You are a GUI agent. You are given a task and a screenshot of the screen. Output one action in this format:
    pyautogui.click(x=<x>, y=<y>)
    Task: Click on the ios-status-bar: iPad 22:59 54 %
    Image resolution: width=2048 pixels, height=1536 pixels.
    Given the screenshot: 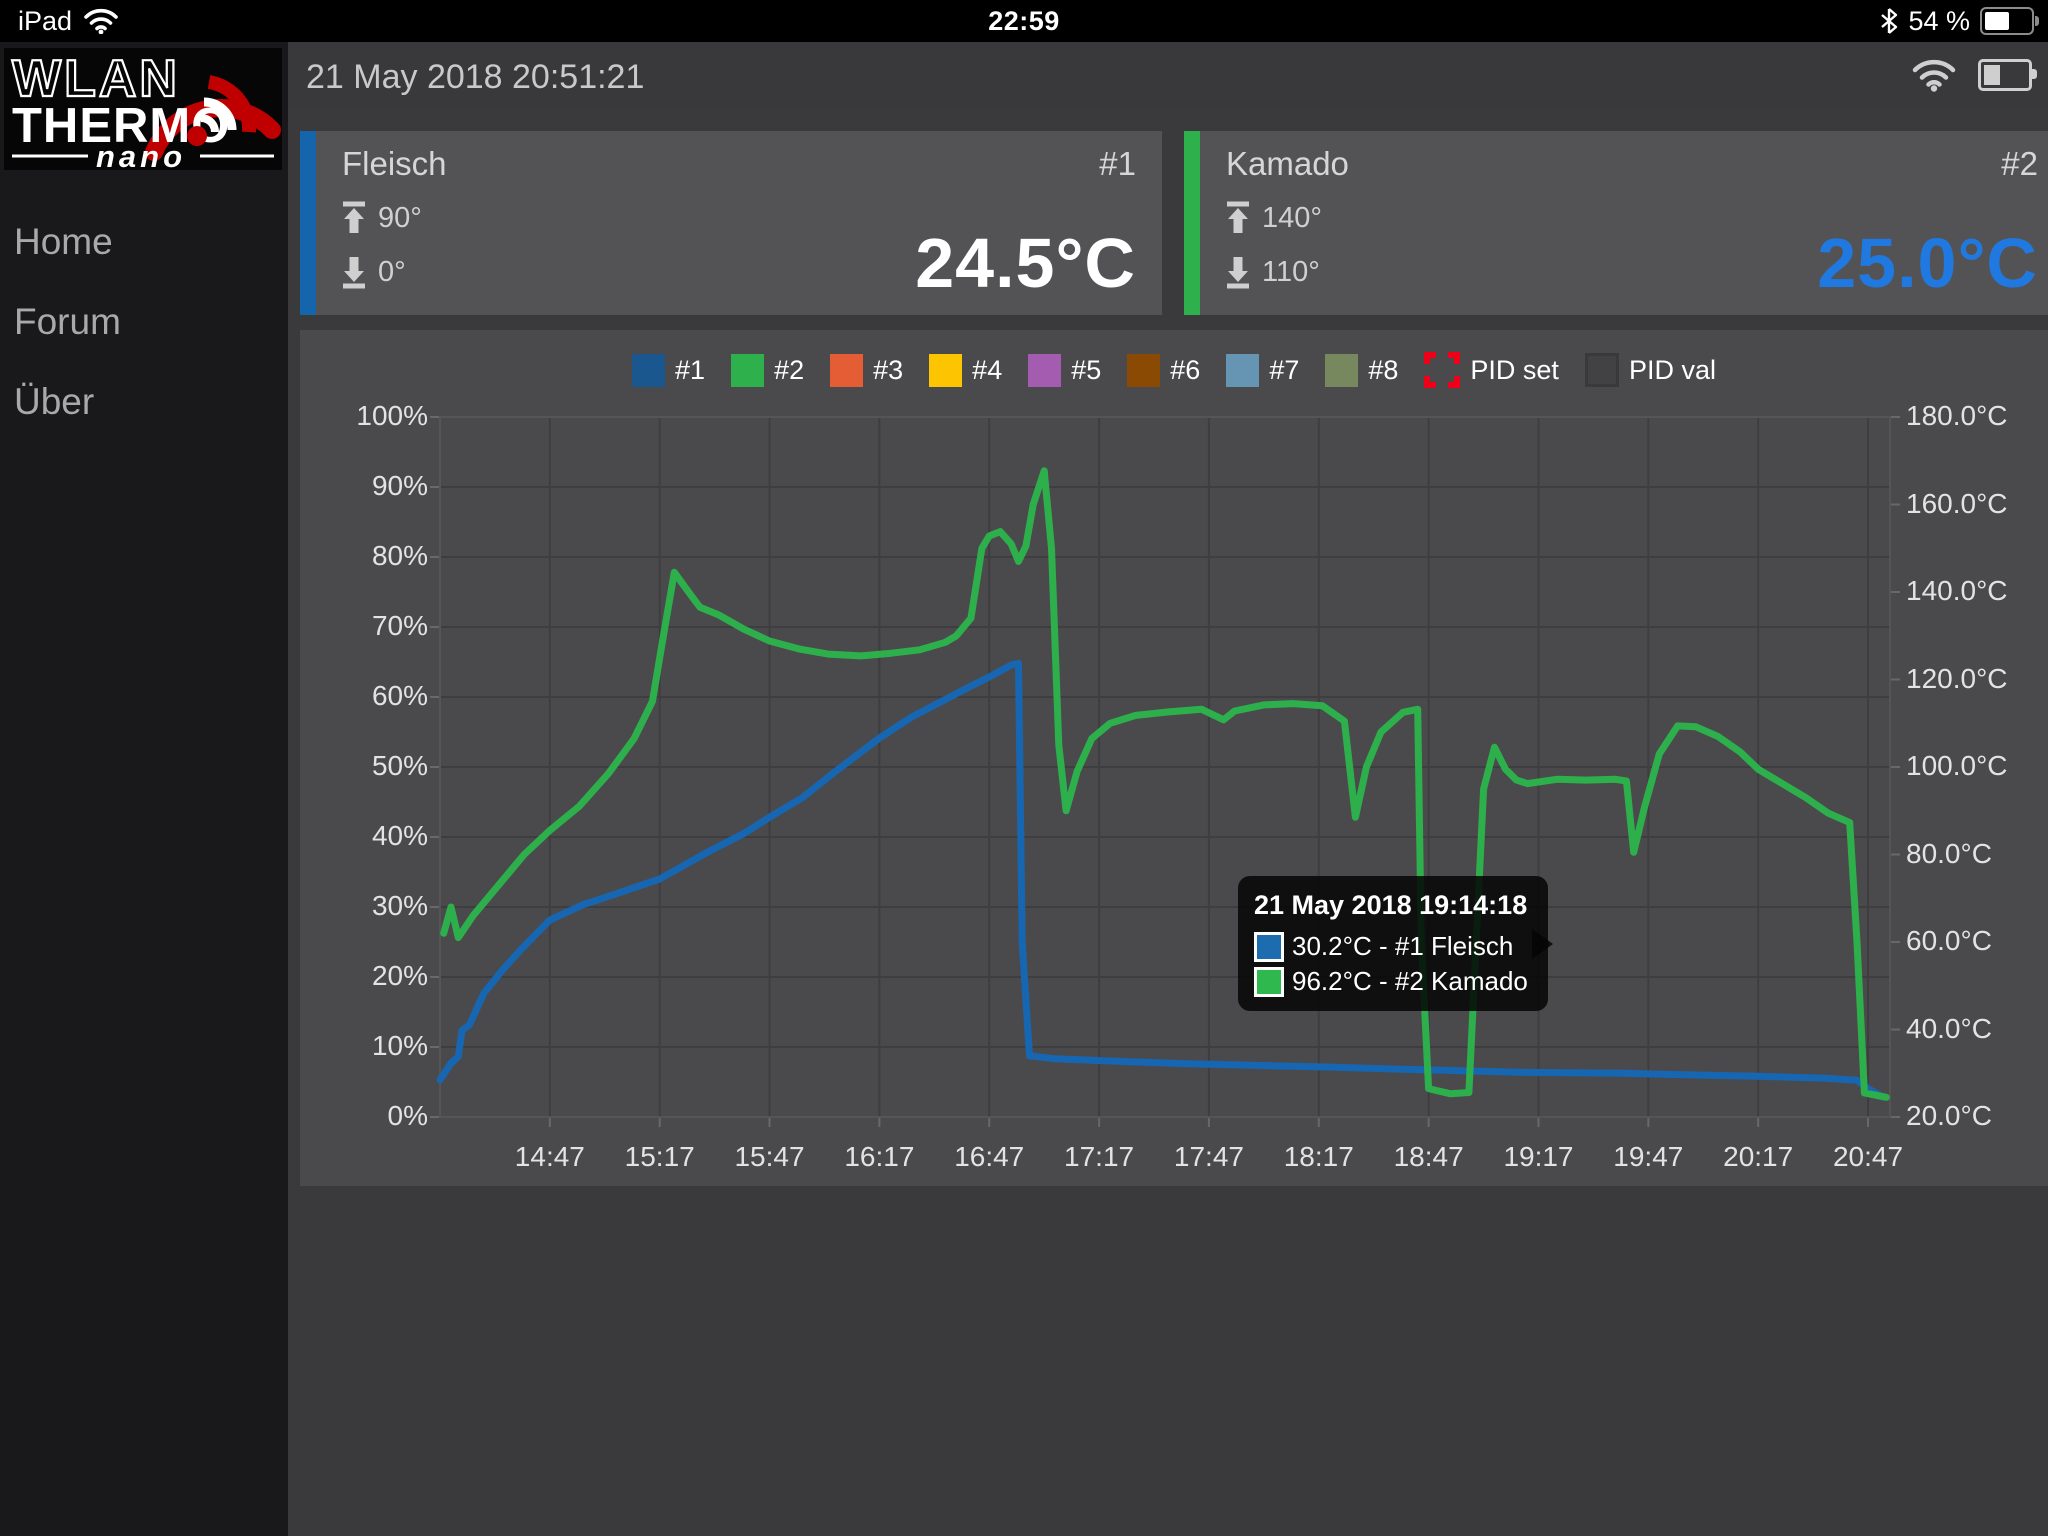 What is the action you would take?
    pyautogui.click(x=1024, y=21)
    